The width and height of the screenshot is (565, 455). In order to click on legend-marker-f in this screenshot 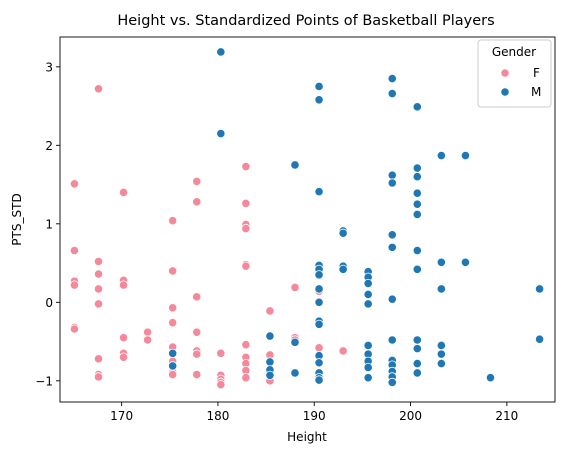, I will do `click(505, 73)`.